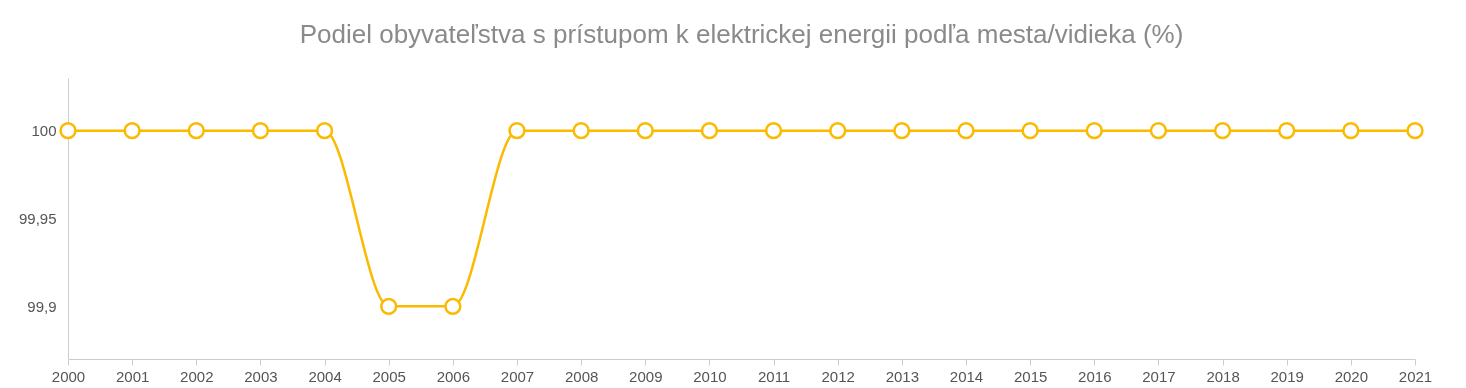 This screenshot has height=388, width=1466. What do you see at coordinates (42, 306) in the screenshot?
I see `y-tick-label: 99,9` at bounding box center [42, 306].